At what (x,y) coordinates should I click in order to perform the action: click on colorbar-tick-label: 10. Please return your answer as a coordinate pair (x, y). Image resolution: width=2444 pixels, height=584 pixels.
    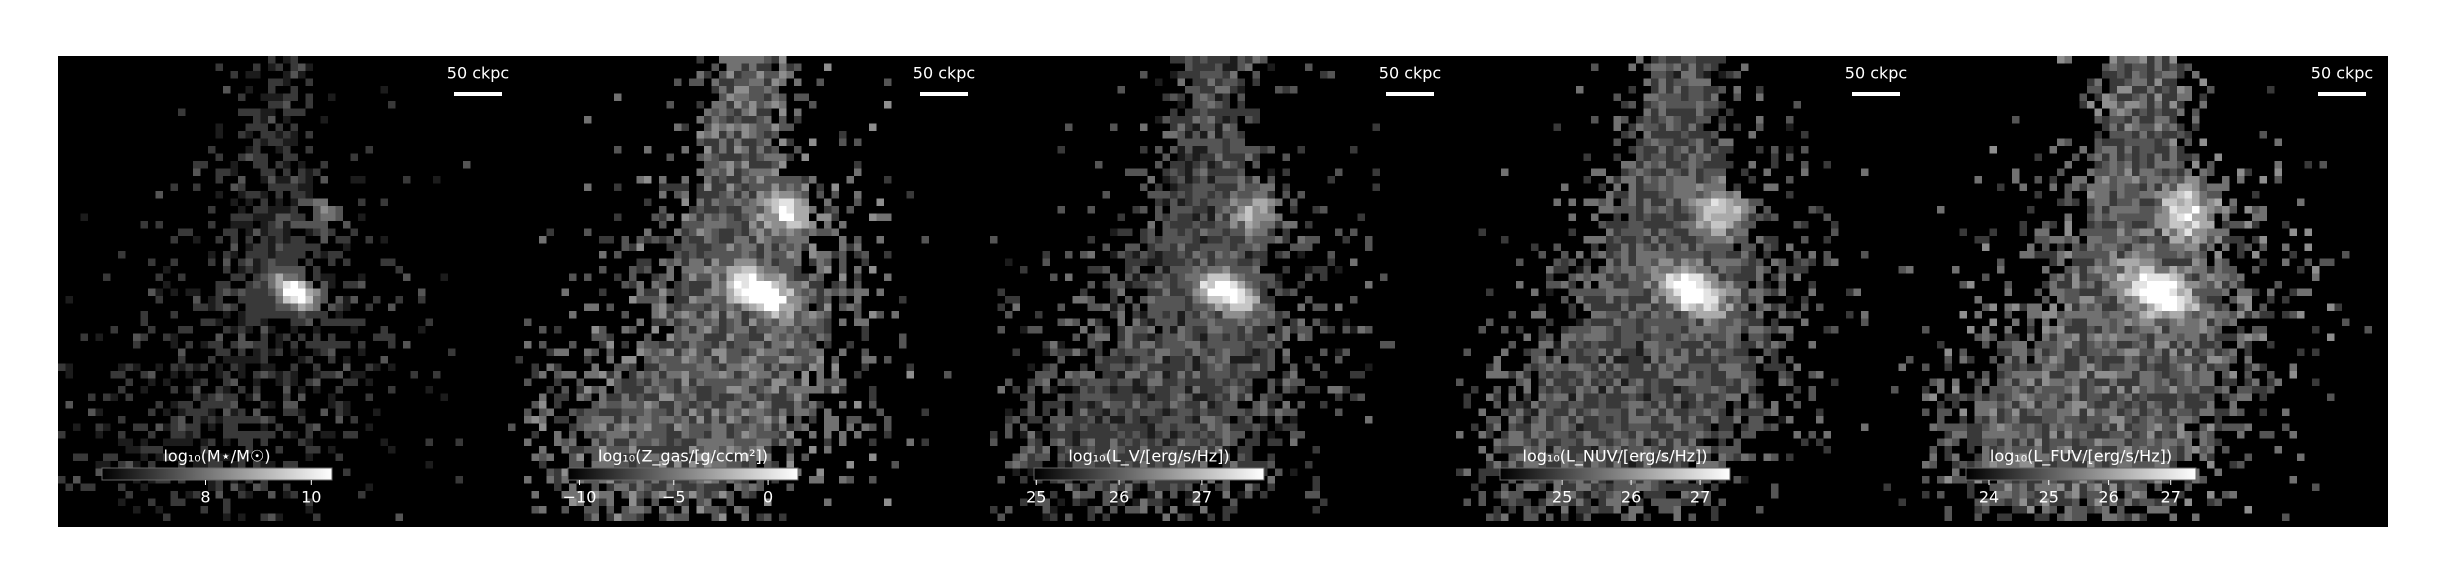
    Looking at the image, I should click on (311, 497).